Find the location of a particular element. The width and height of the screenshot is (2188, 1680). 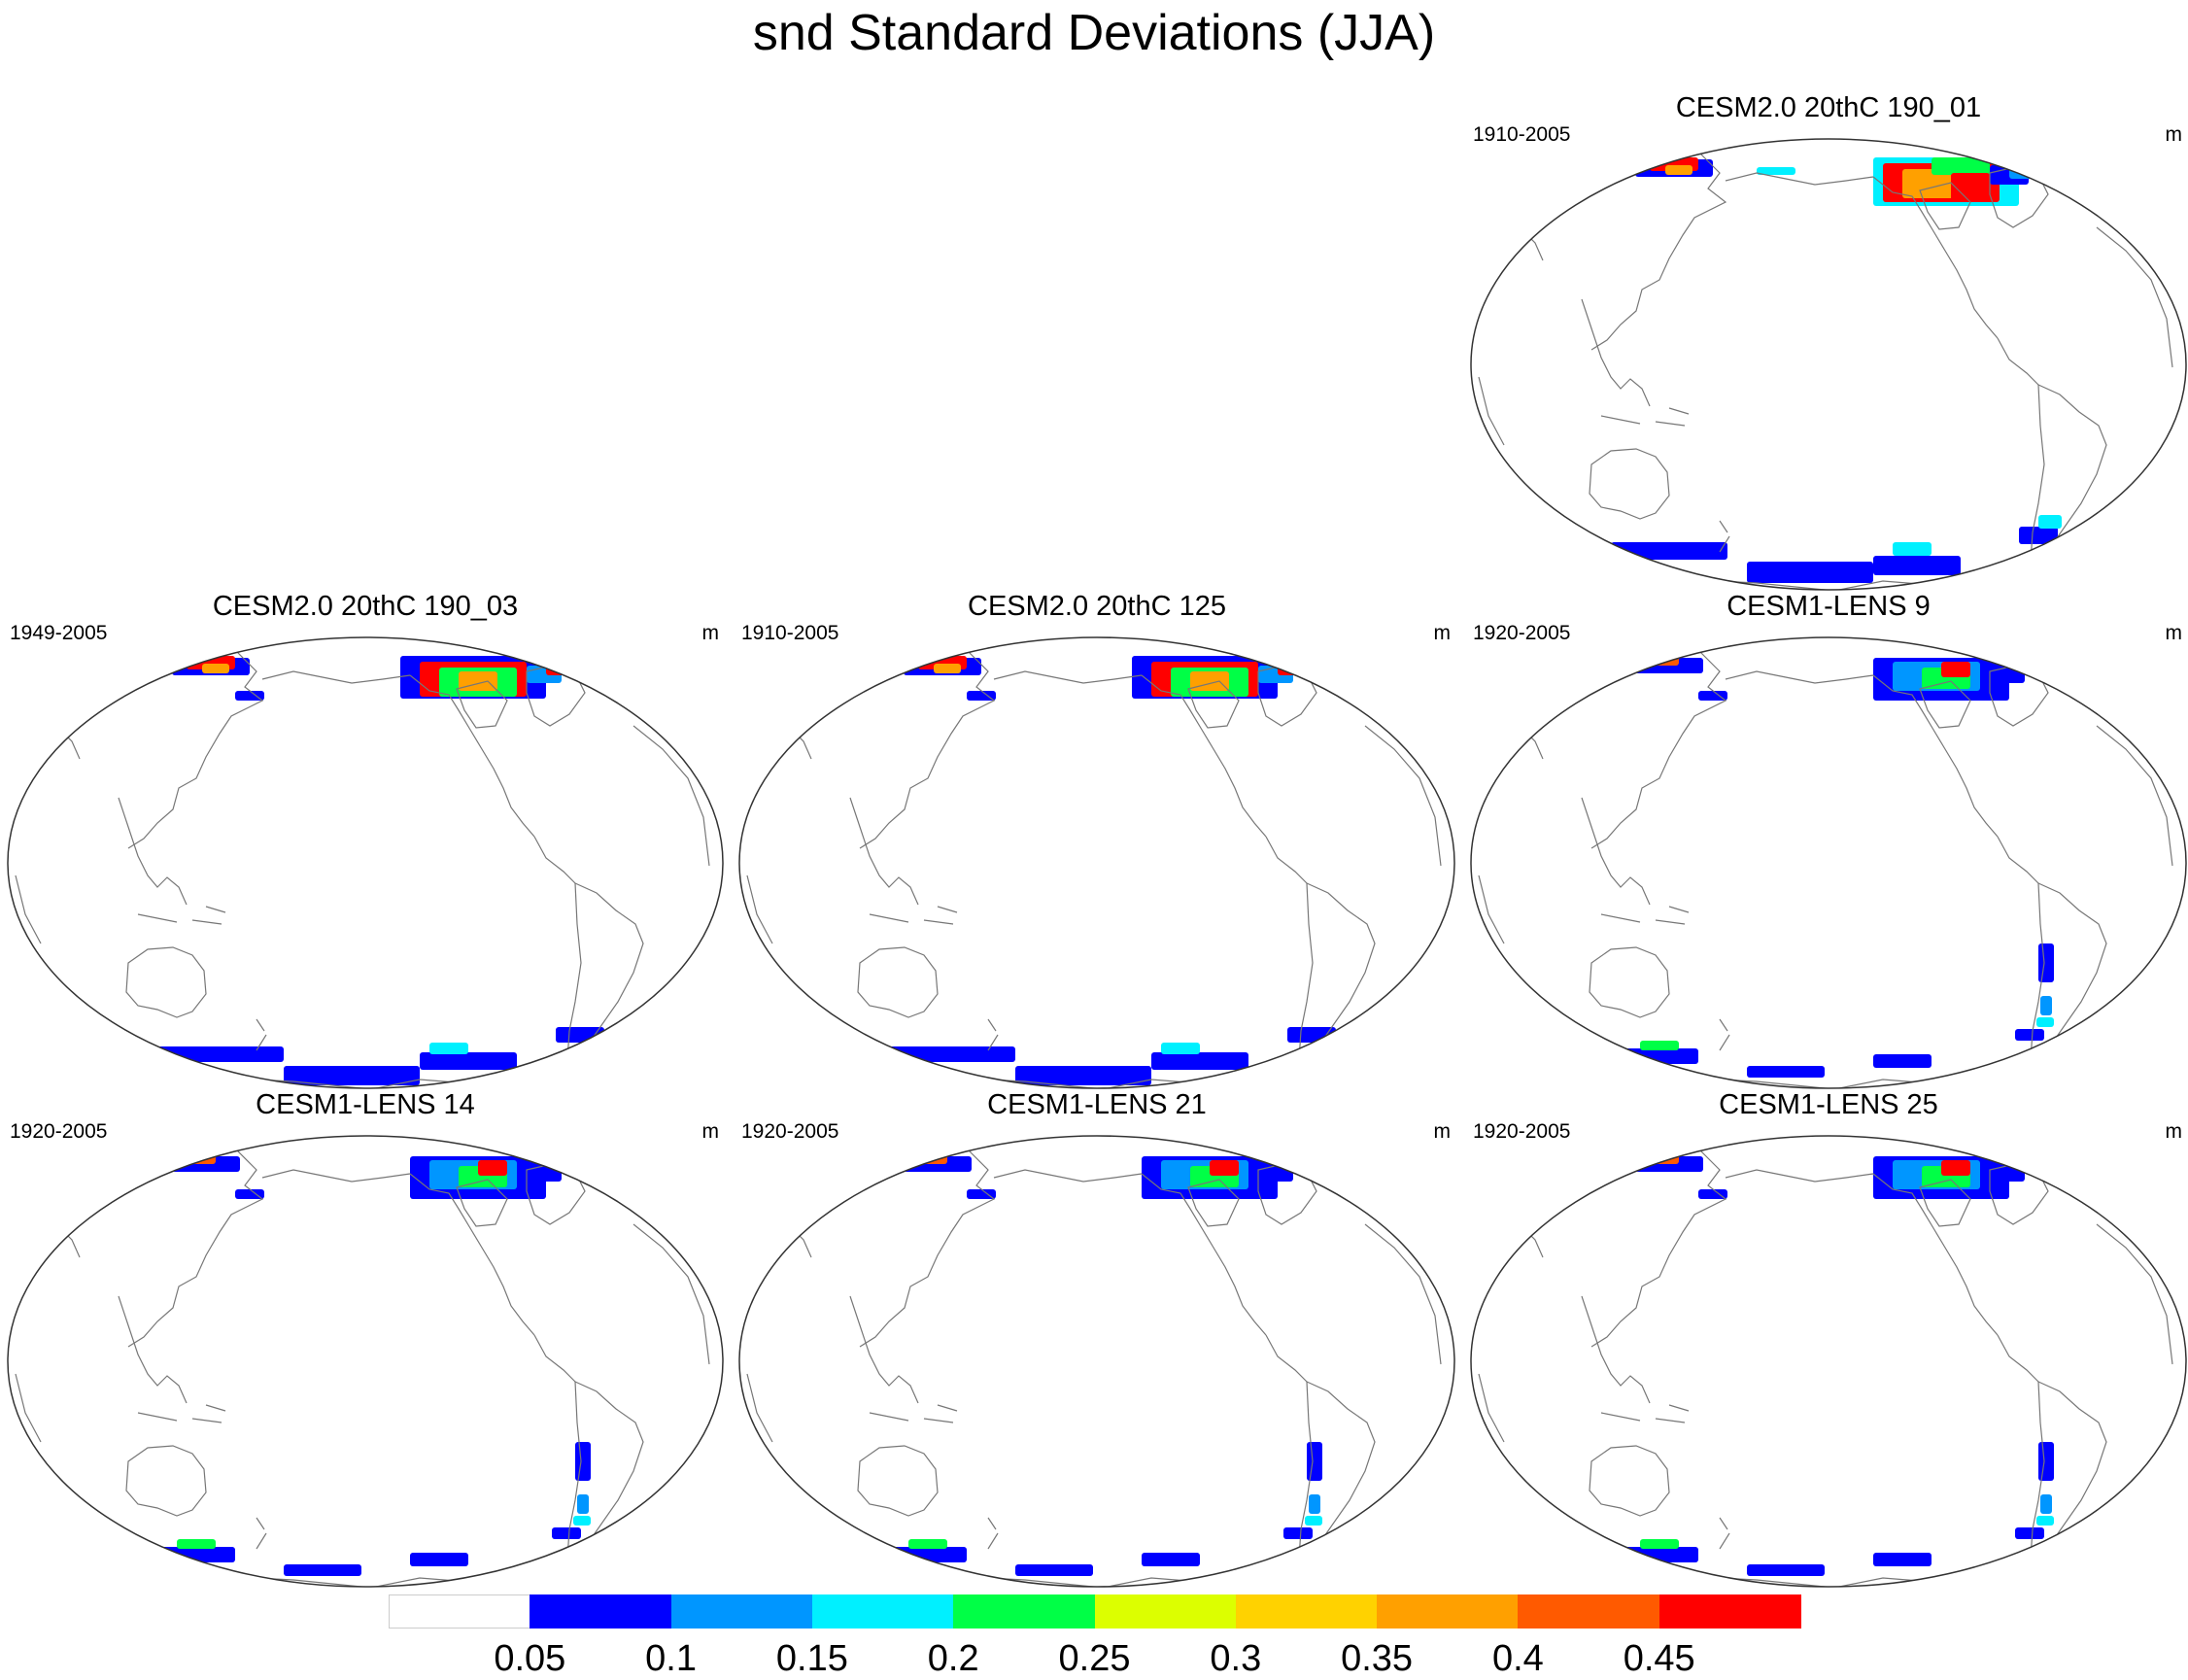

panel-title: CESM1-LENS 25 is located at coordinates (1828, 1104).